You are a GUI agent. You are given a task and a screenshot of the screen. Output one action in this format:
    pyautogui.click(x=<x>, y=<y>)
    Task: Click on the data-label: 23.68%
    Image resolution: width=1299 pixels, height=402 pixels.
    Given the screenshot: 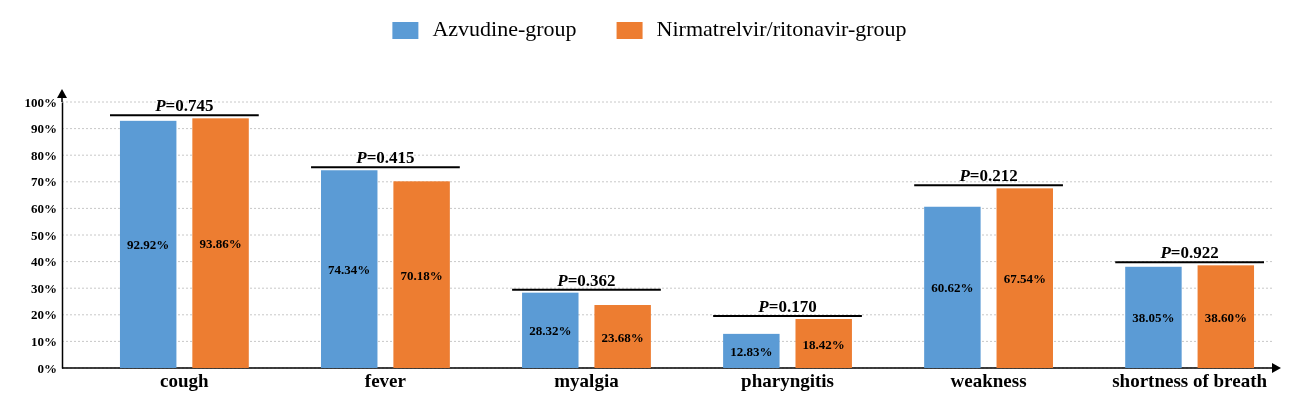 What is the action you would take?
    pyautogui.click(x=622, y=337)
    